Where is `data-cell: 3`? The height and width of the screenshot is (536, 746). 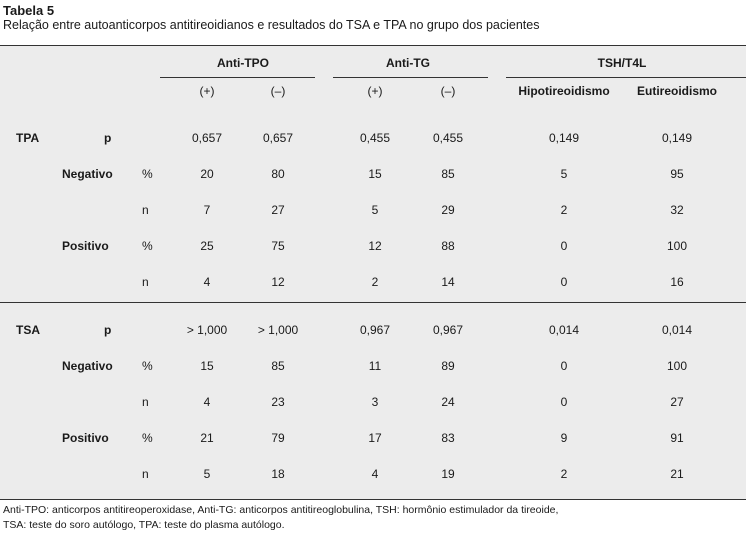 data-cell: 3 is located at coordinates (375, 402).